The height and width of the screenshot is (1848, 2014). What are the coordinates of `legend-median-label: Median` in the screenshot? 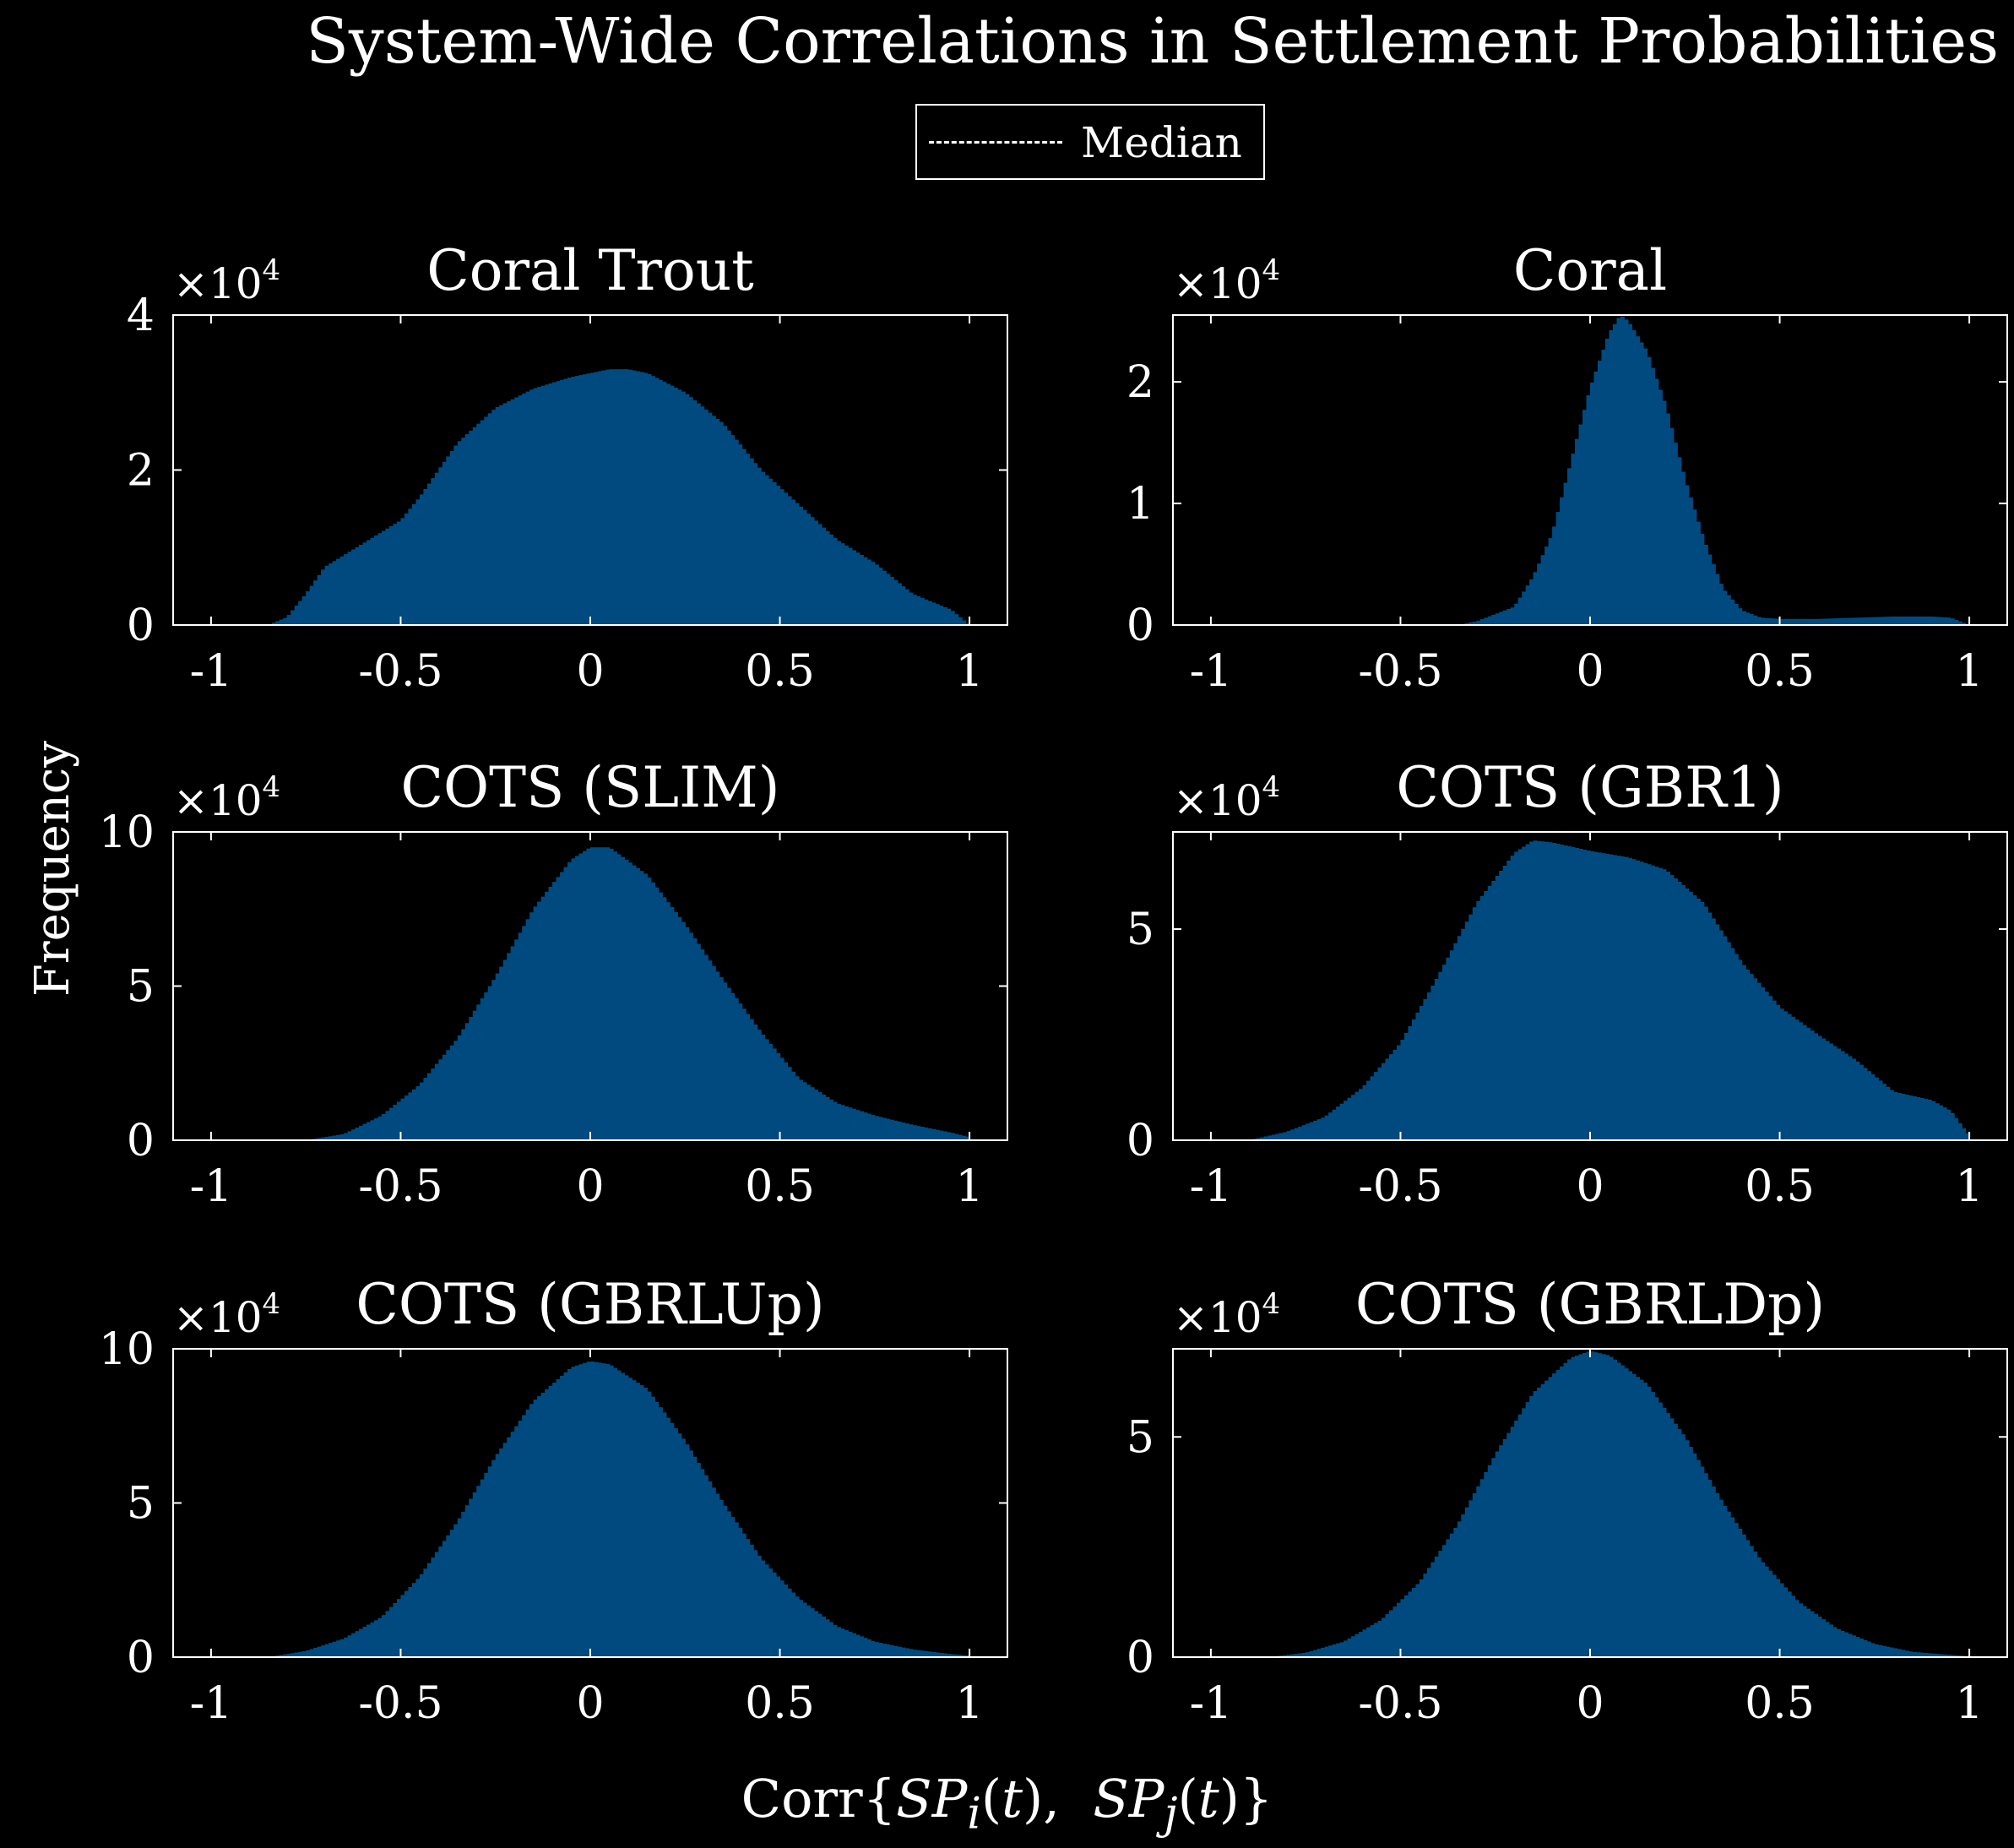 It's located at (1161, 142).